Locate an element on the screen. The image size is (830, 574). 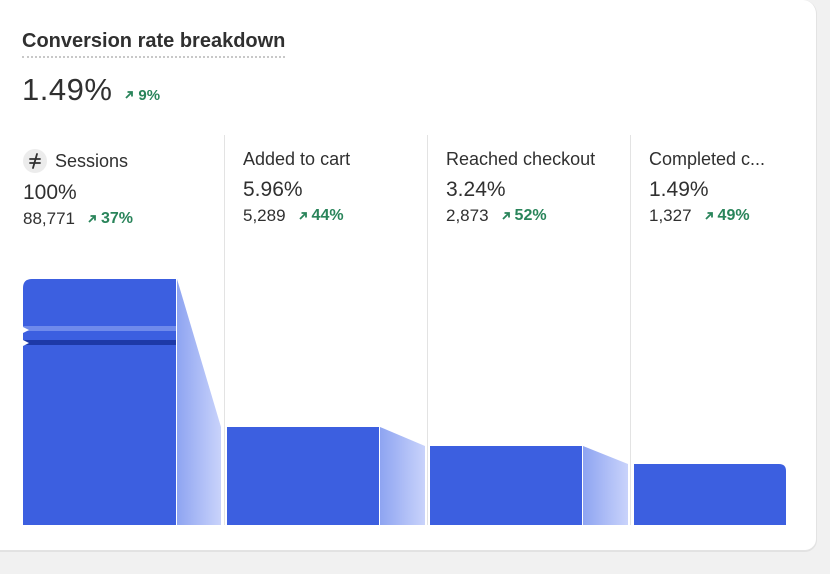
stage-percent: 100% is located at coordinates (50, 192).